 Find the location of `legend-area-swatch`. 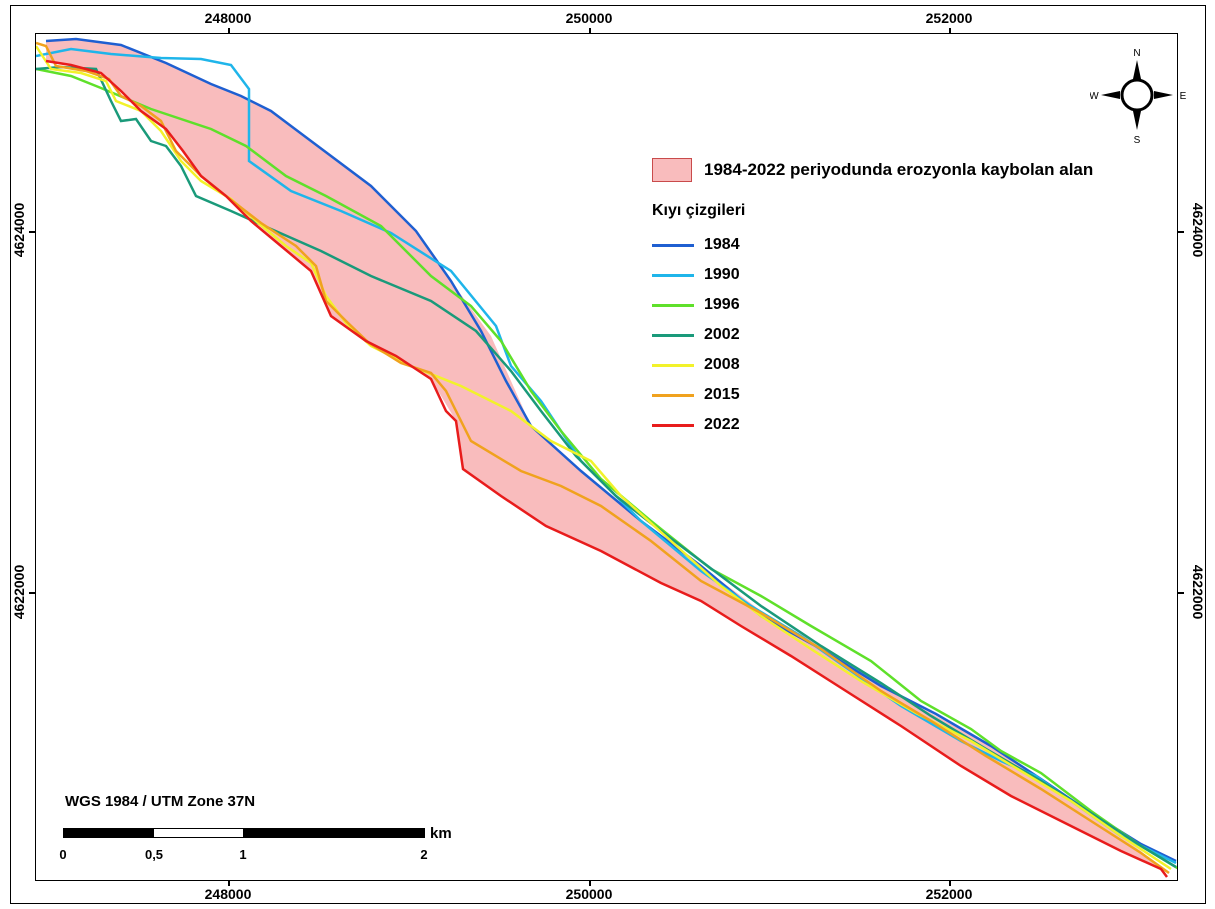

legend-area-swatch is located at coordinates (672, 170).